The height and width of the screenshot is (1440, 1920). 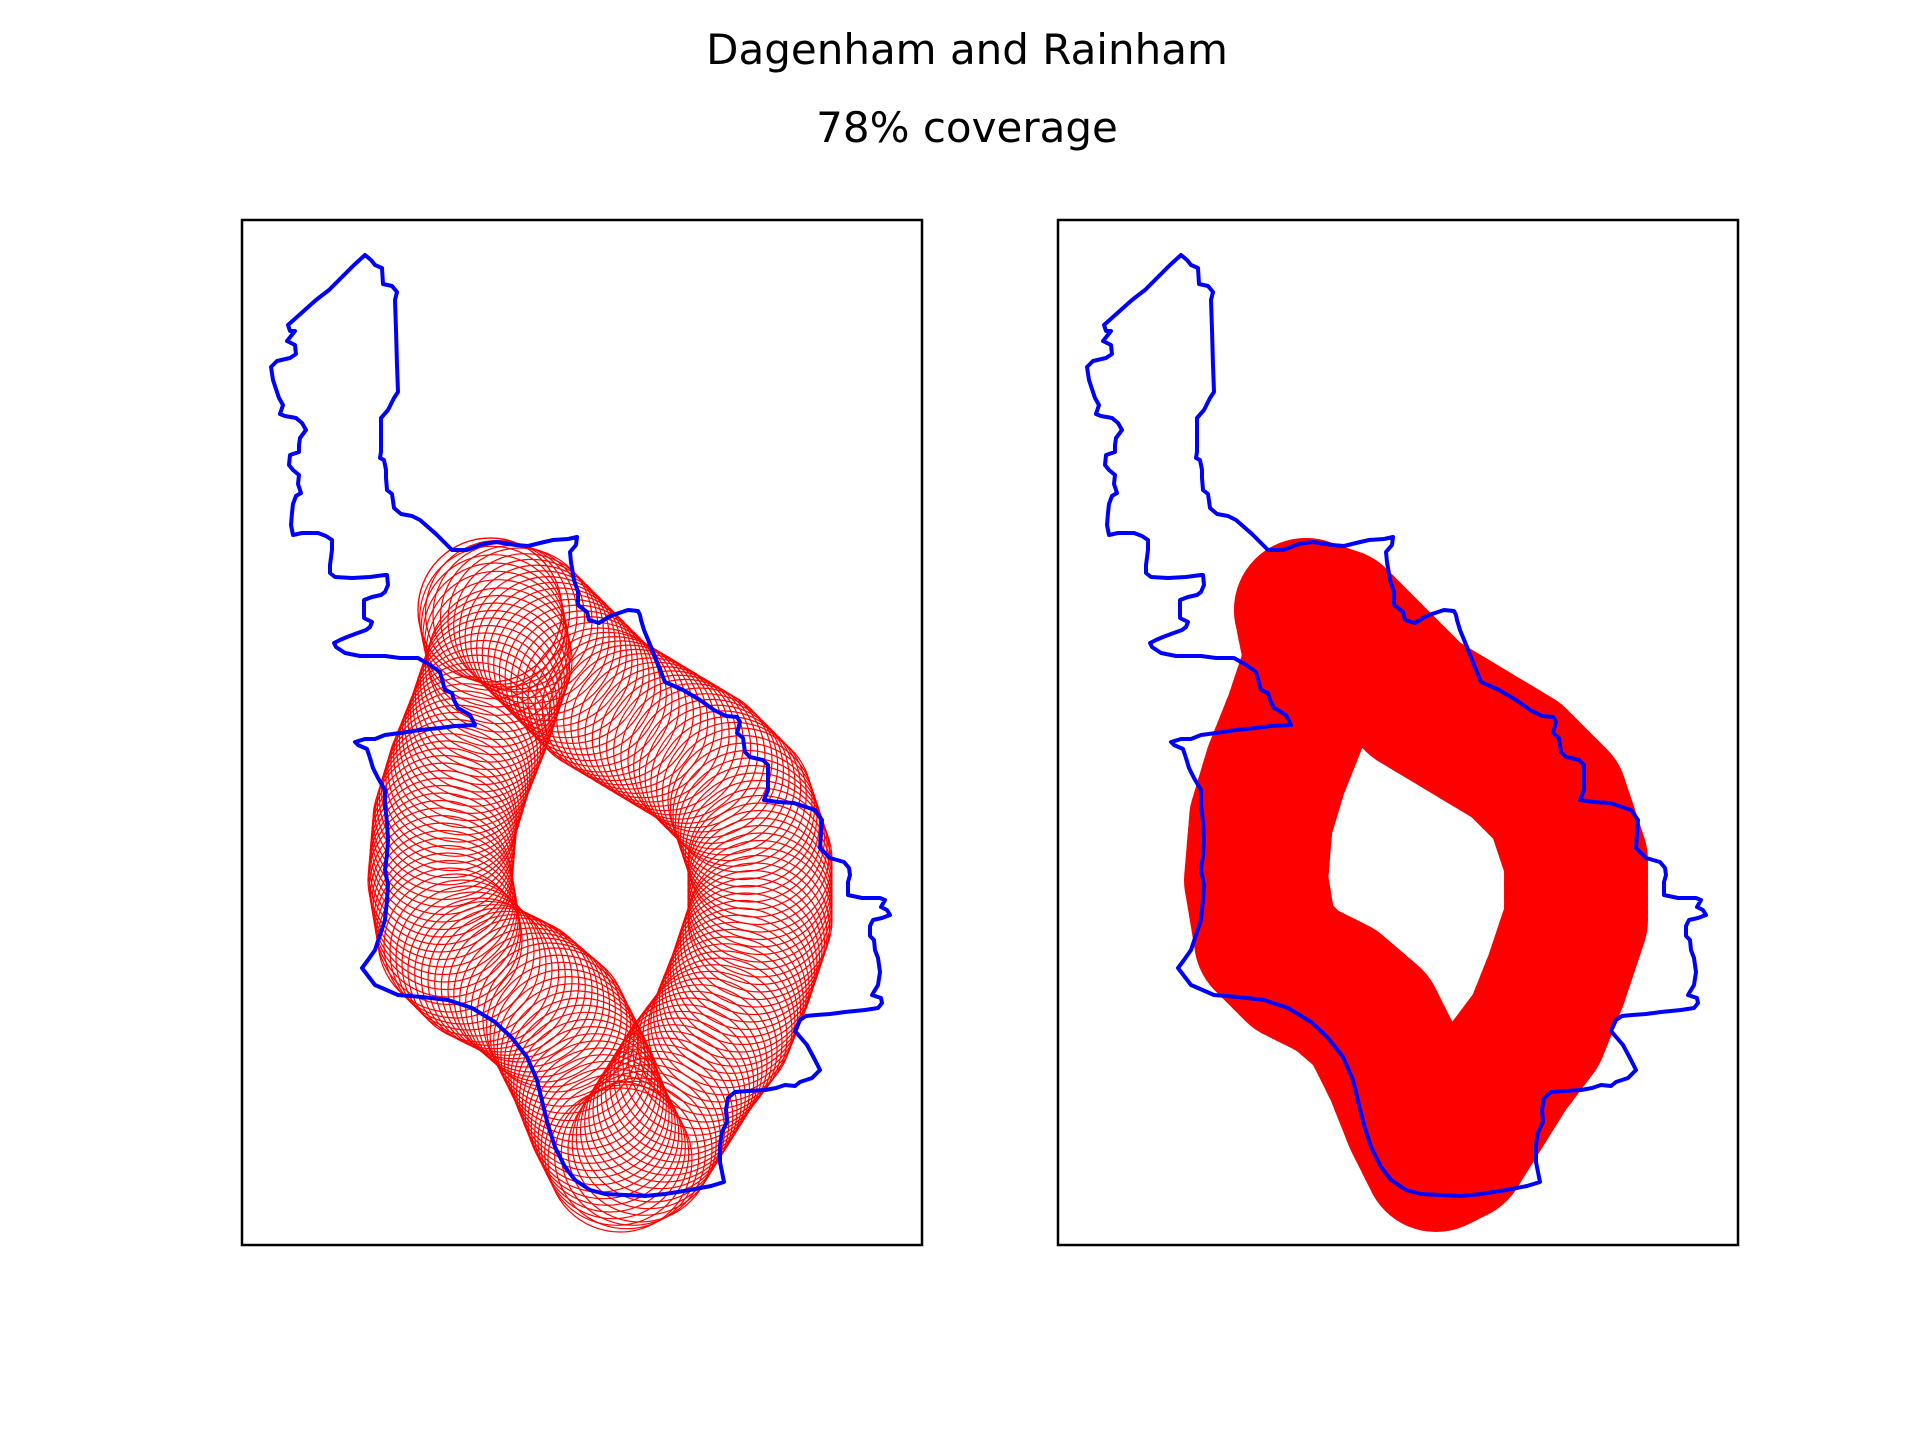 I want to click on chart-subtitle: 78% coverage, so click(x=967, y=127).